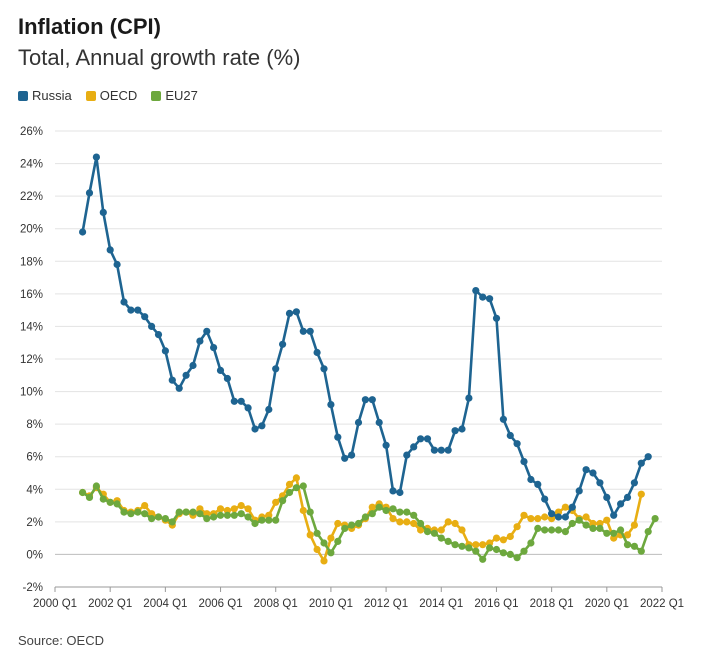  I want to click on legend-item-russia: Russia, so click(45, 95).